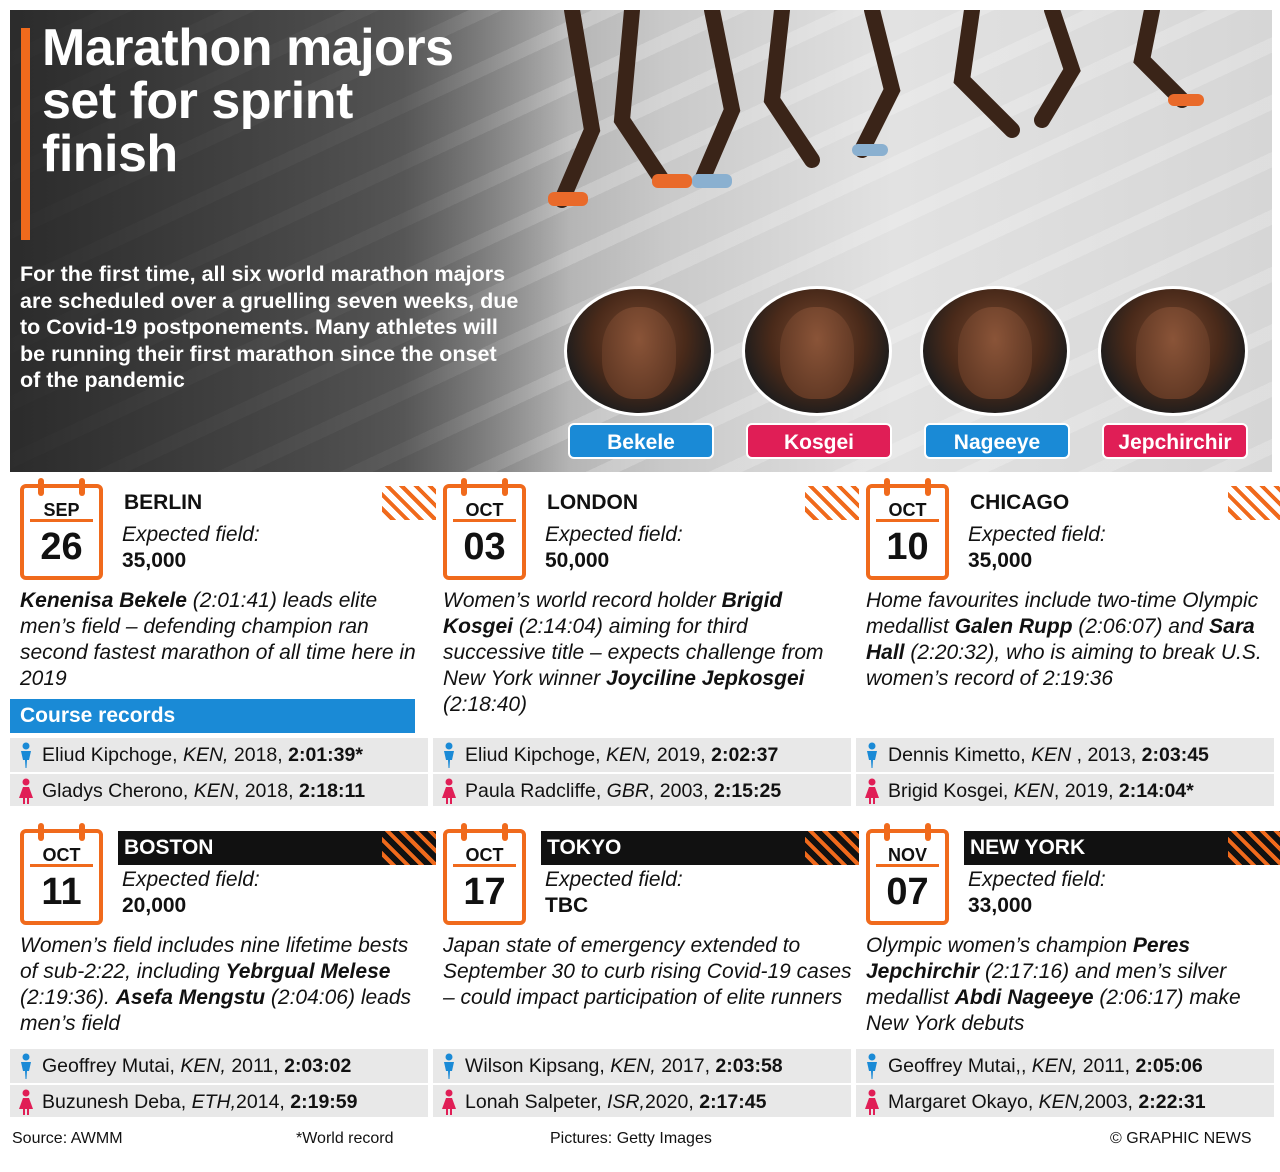 Image resolution: width=1280 pixels, height=1172 pixels. I want to click on record-year: 2017,, so click(685, 1066).